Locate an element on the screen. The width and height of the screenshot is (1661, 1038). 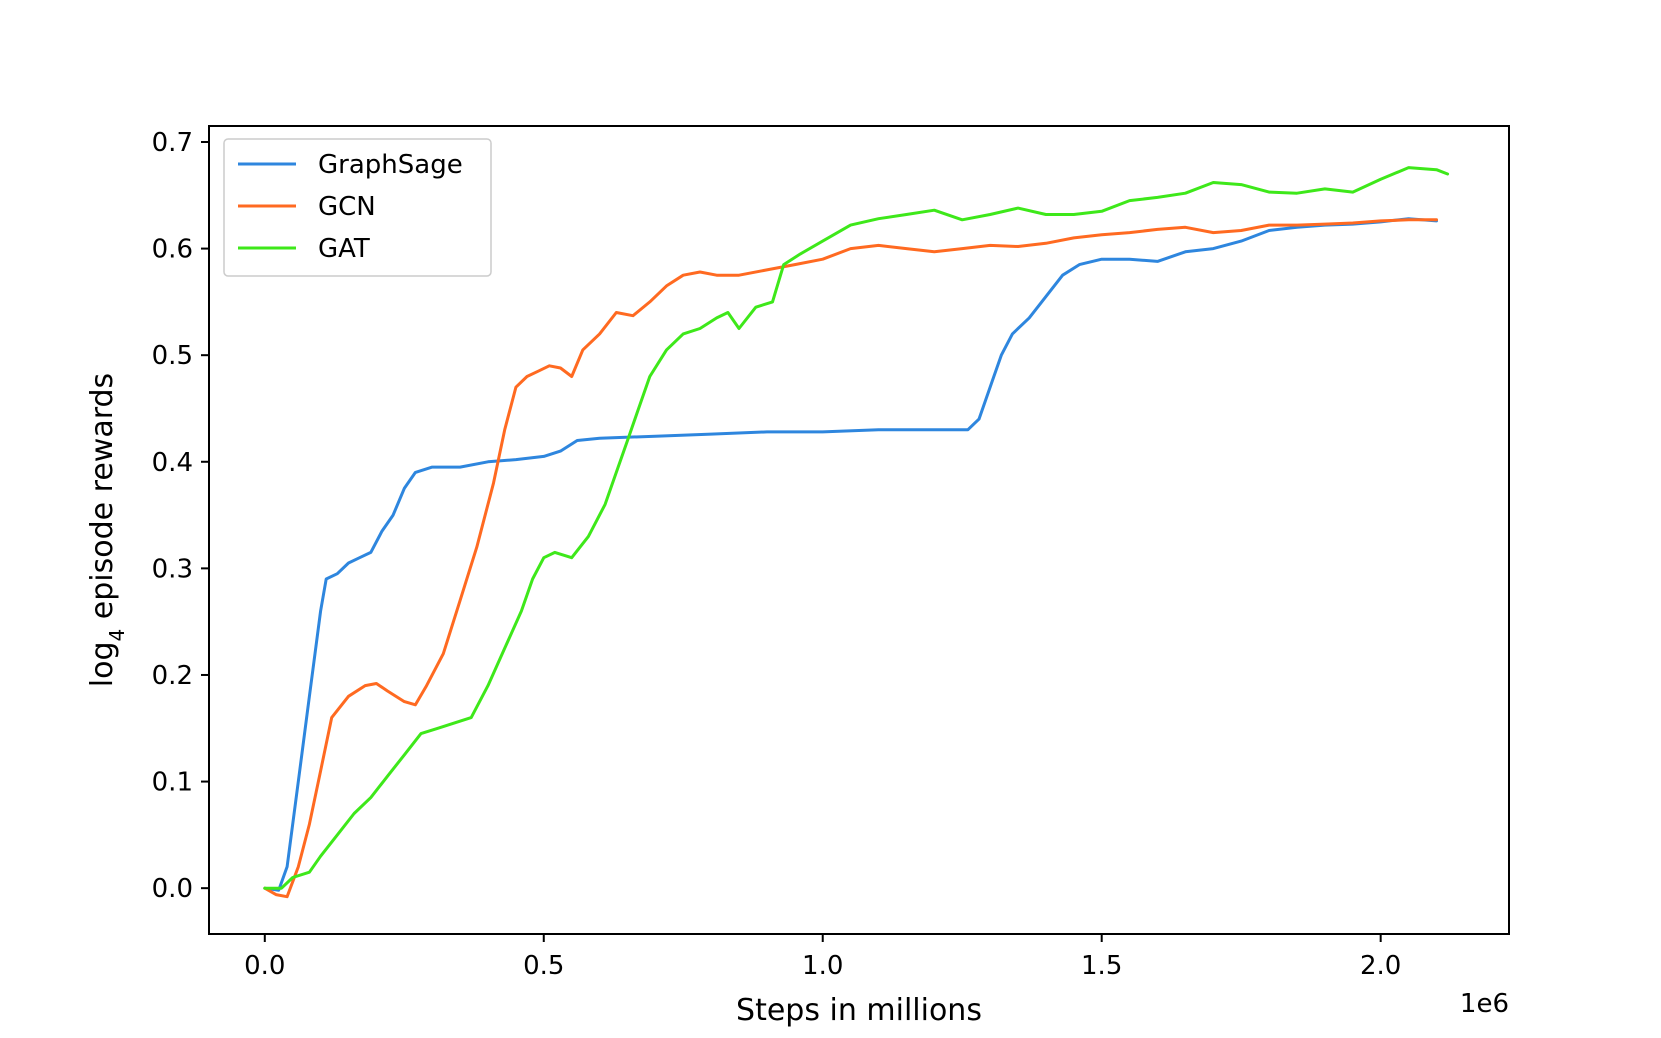
legend-box is located at coordinates (357, 207).